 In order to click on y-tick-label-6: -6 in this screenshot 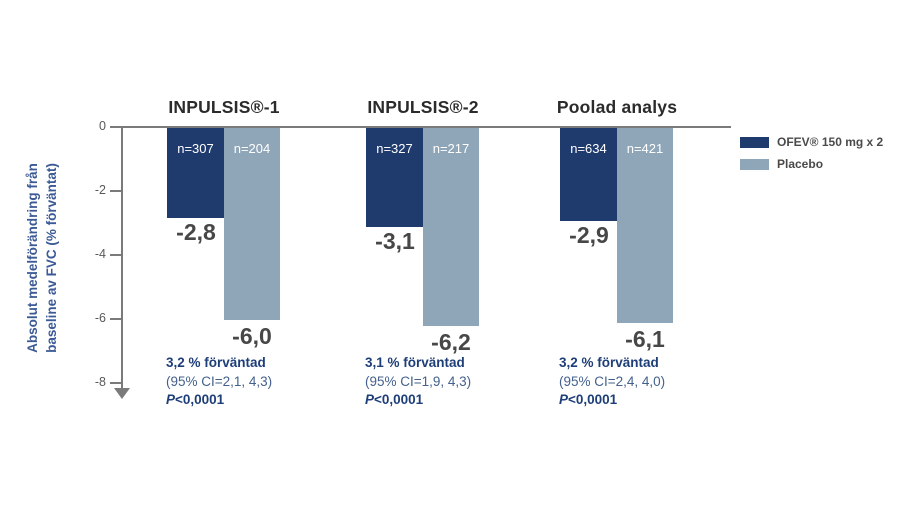, I will do `click(100, 318)`.